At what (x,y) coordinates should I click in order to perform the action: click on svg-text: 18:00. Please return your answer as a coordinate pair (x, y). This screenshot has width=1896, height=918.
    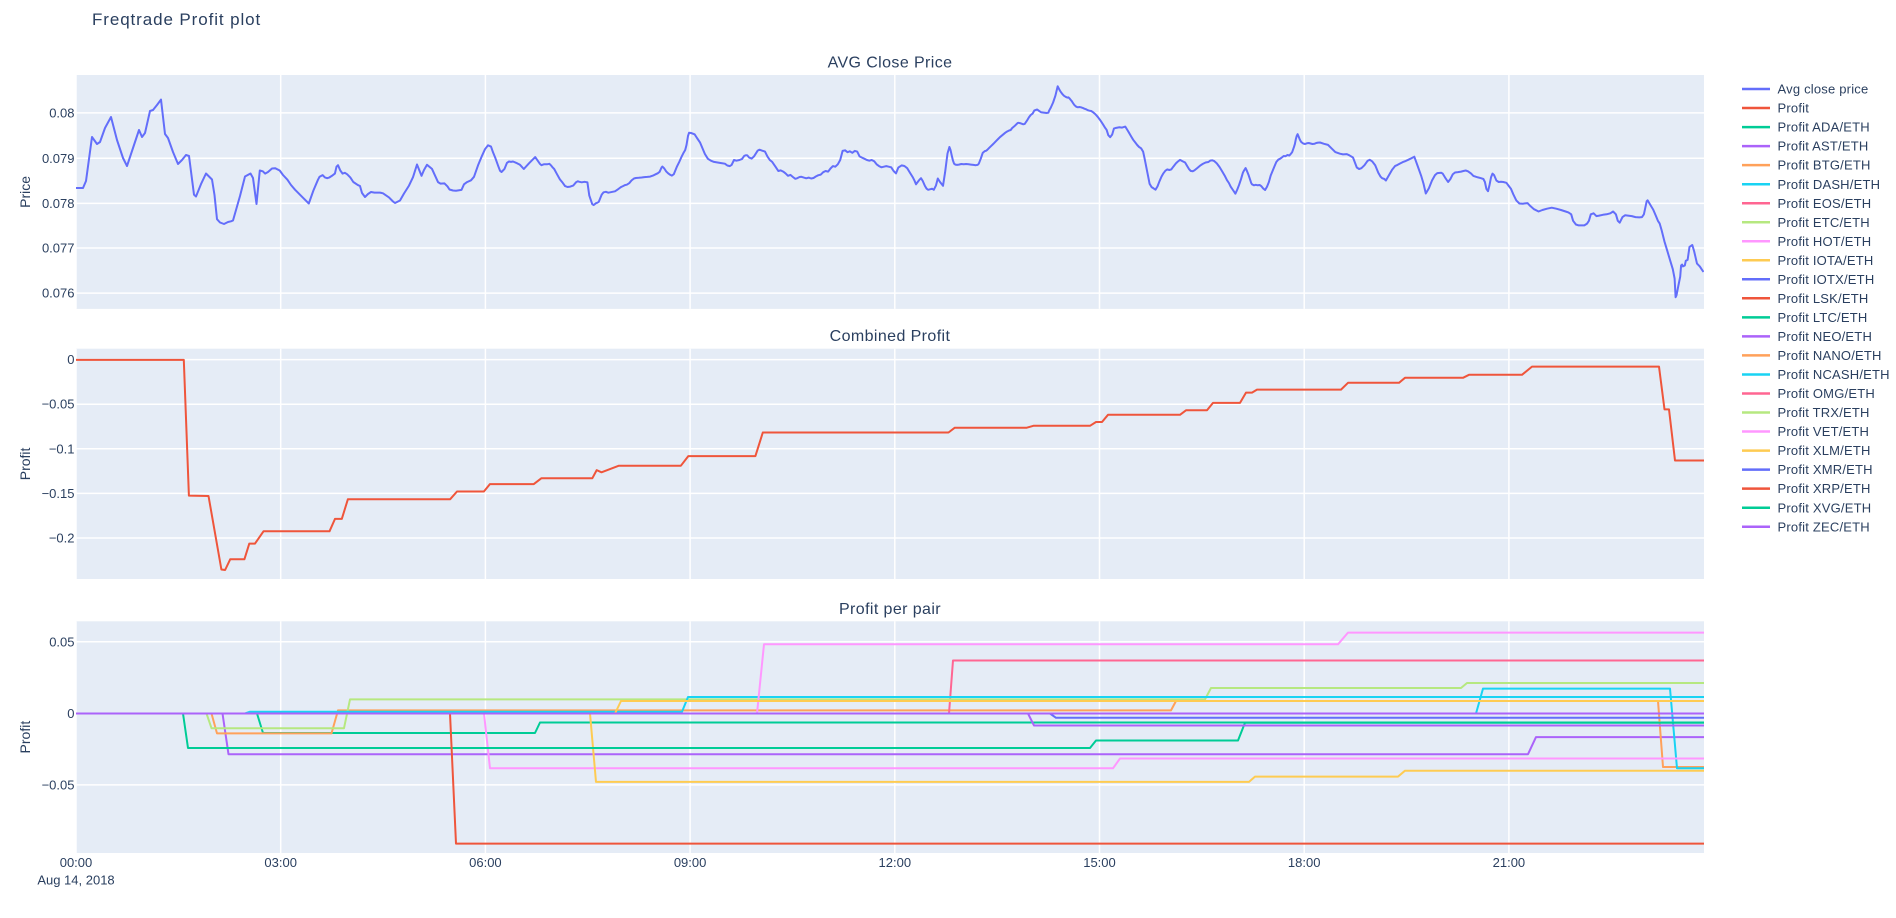
    Looking at the image, I should click on (1304, 862).